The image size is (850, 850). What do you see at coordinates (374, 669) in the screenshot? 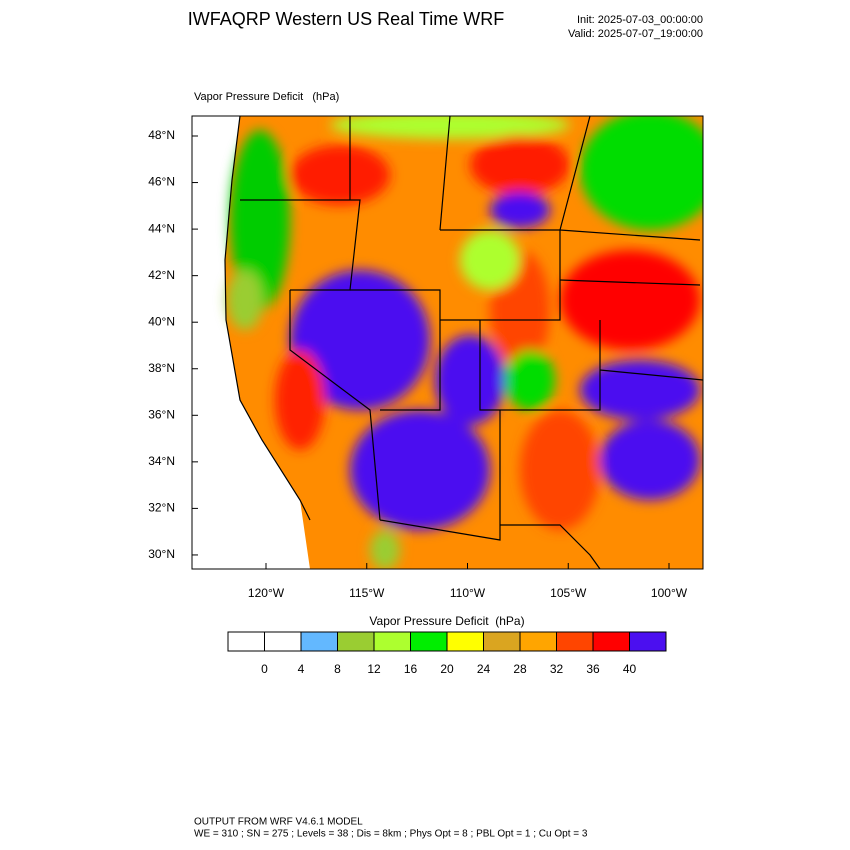
I see `colorbar-label: 12` at bounding box center [374, 669].